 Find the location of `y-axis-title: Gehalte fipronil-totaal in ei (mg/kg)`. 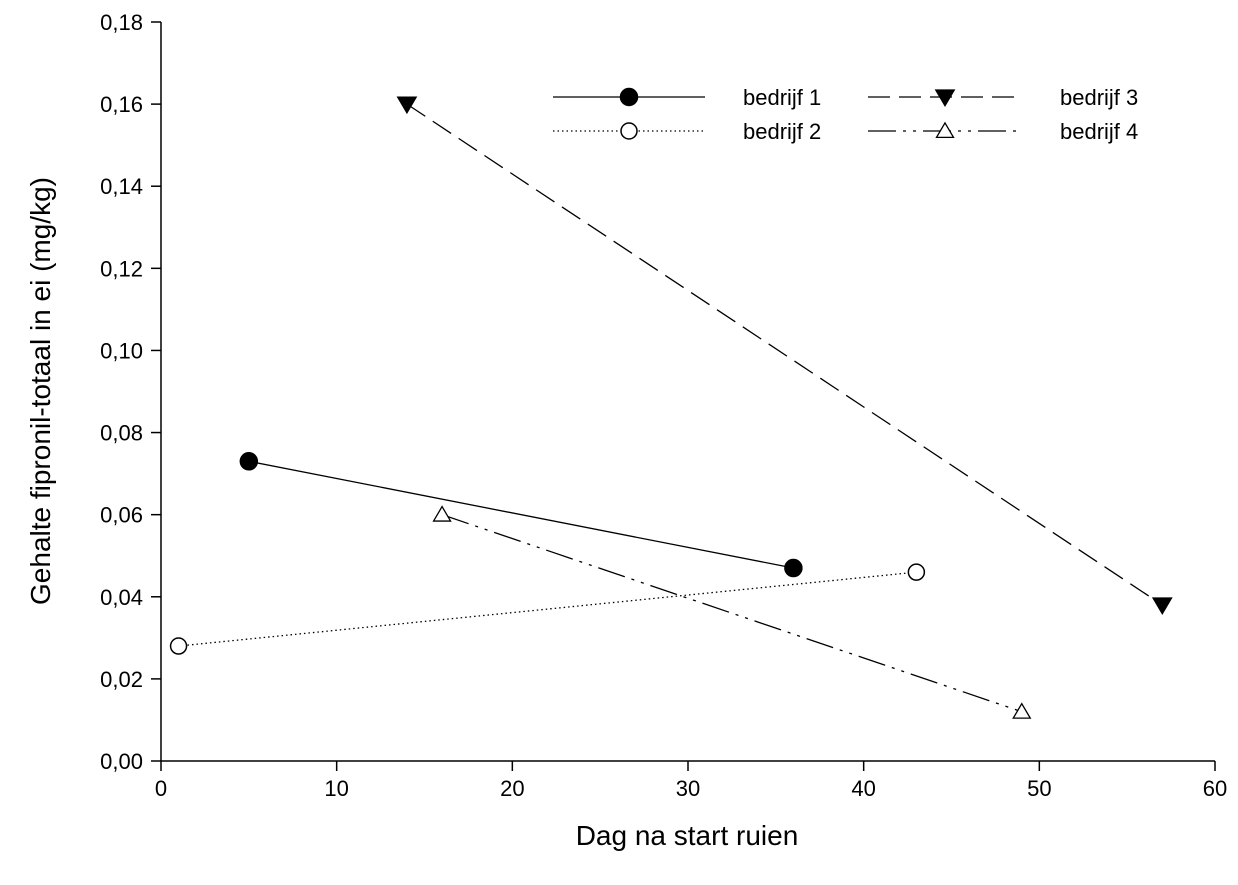

y-axis-title: Gehalte fipronil-totaal in ei (mg/kg) is located at coordinates (40, 391).